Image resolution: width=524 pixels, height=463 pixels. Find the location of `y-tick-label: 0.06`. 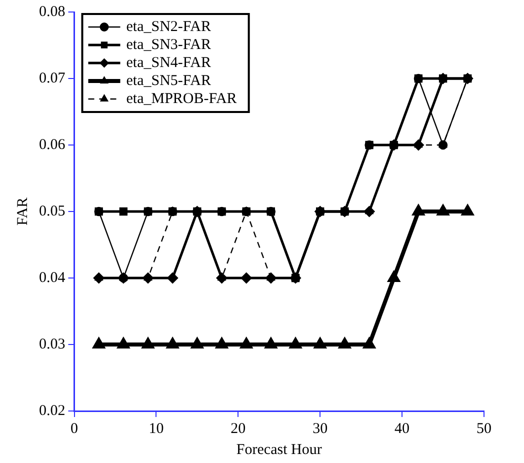

y-tick-label: 0.06 is located at coordinates (52, 144).